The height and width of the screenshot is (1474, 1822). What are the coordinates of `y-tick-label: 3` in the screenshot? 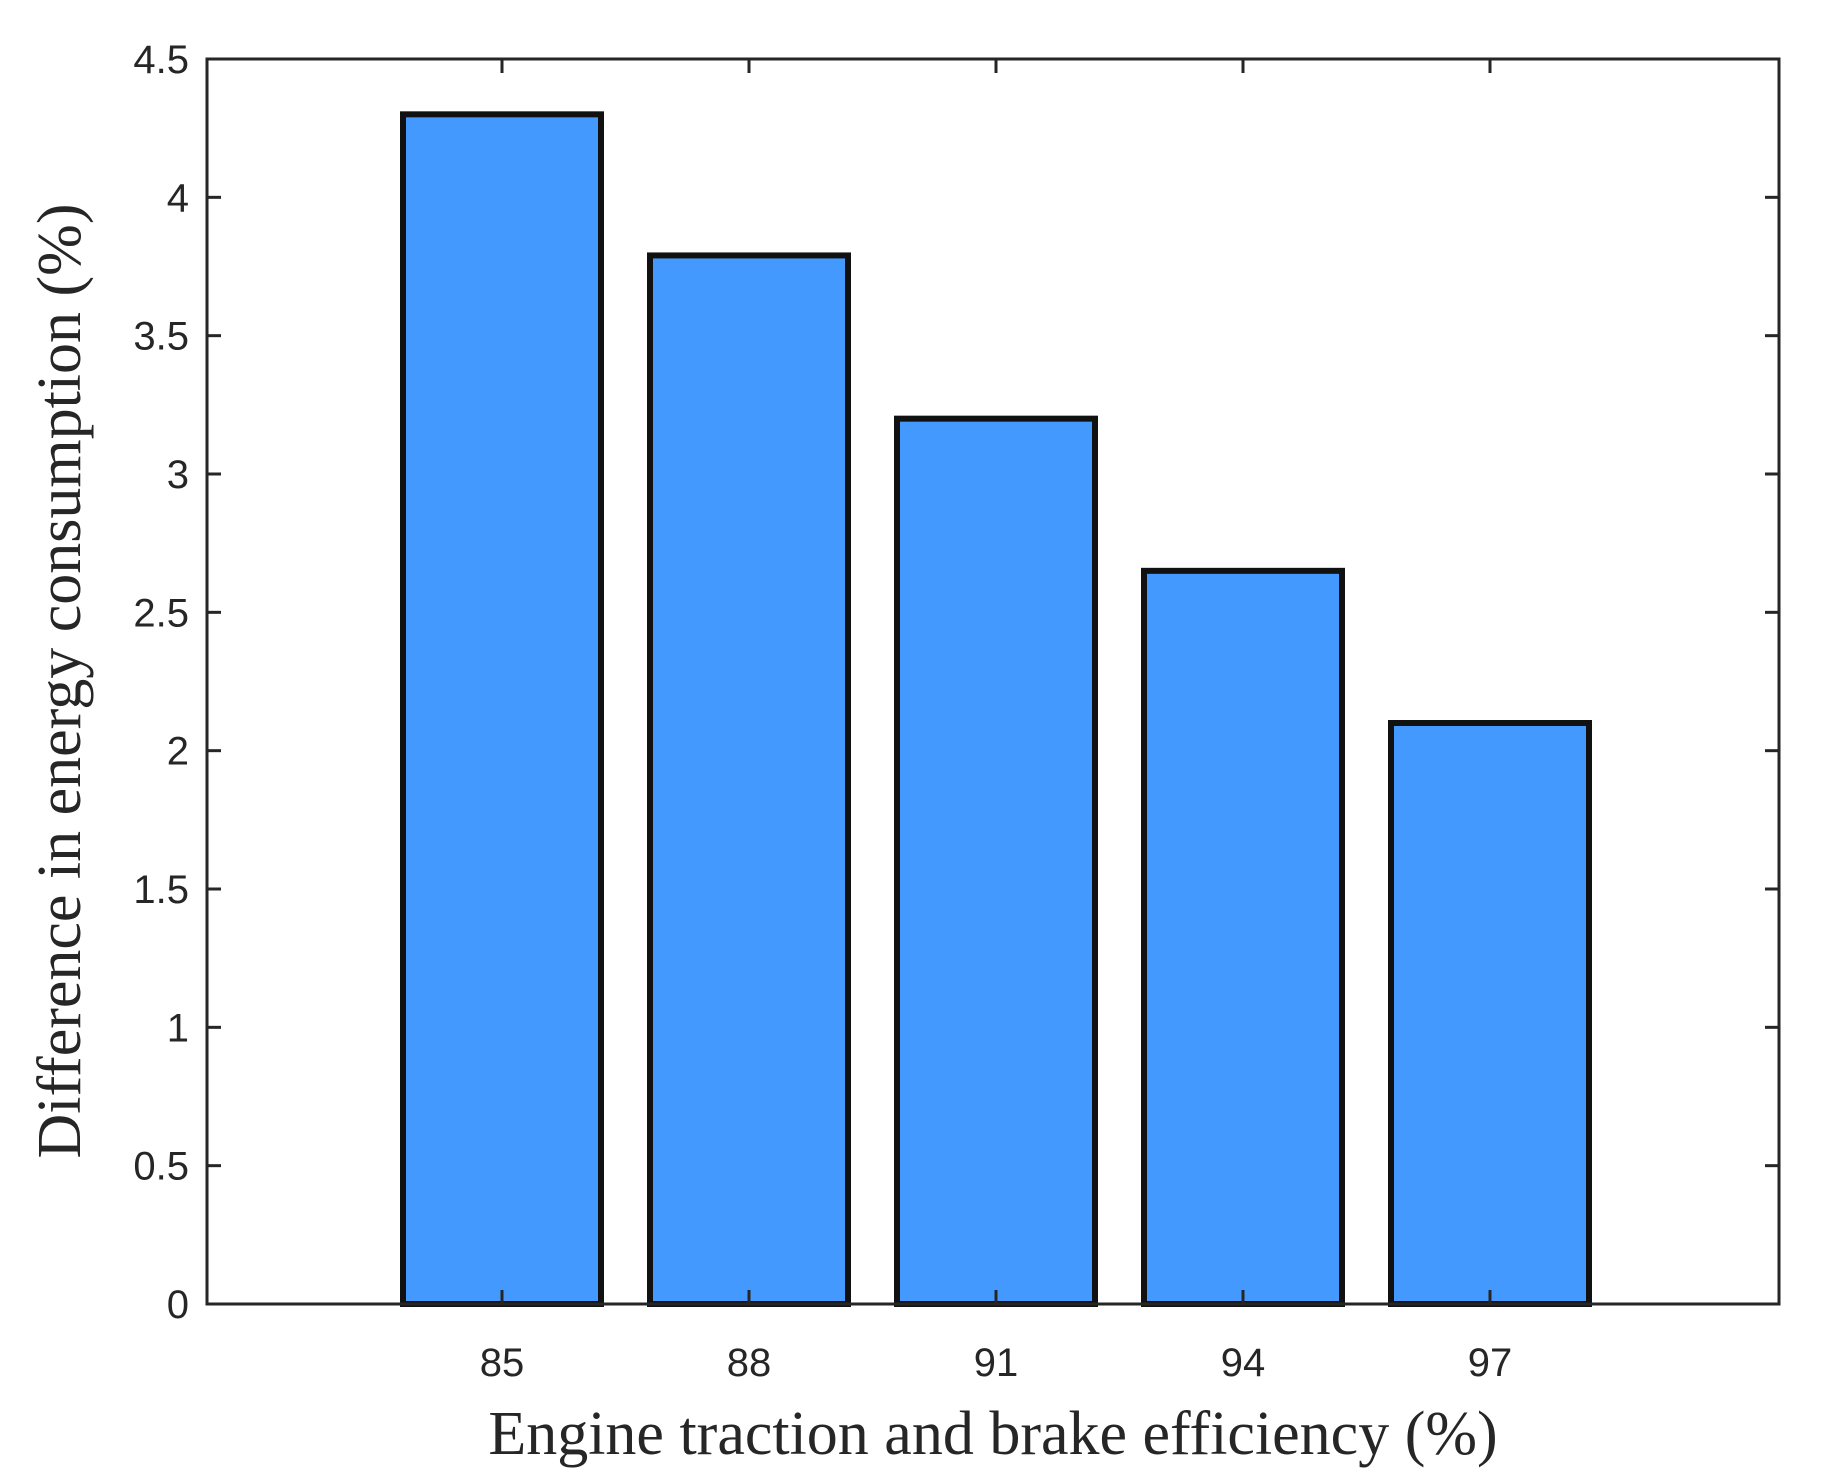 It's located at (178, 475).